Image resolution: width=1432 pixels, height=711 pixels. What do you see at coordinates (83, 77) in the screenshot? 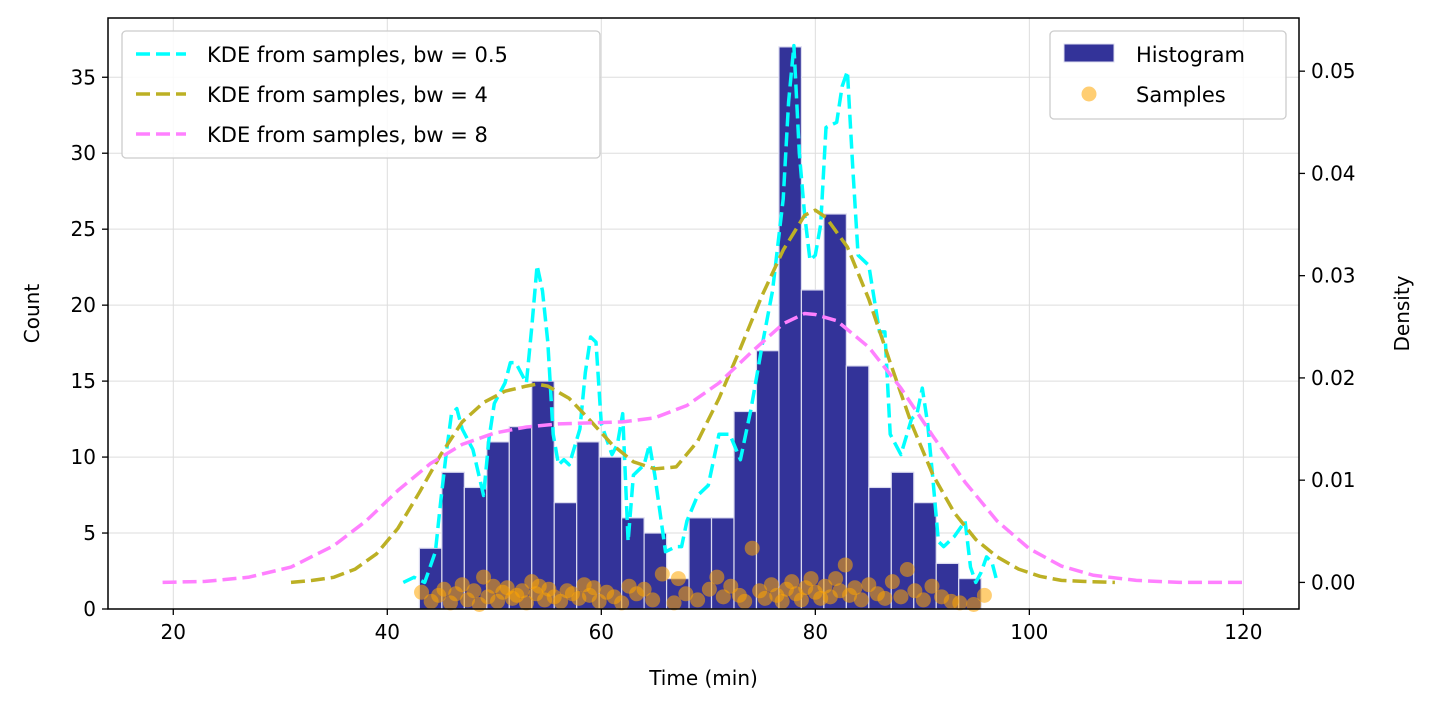
I see `y-tick-label: 35` at bounding box center [83, 77].